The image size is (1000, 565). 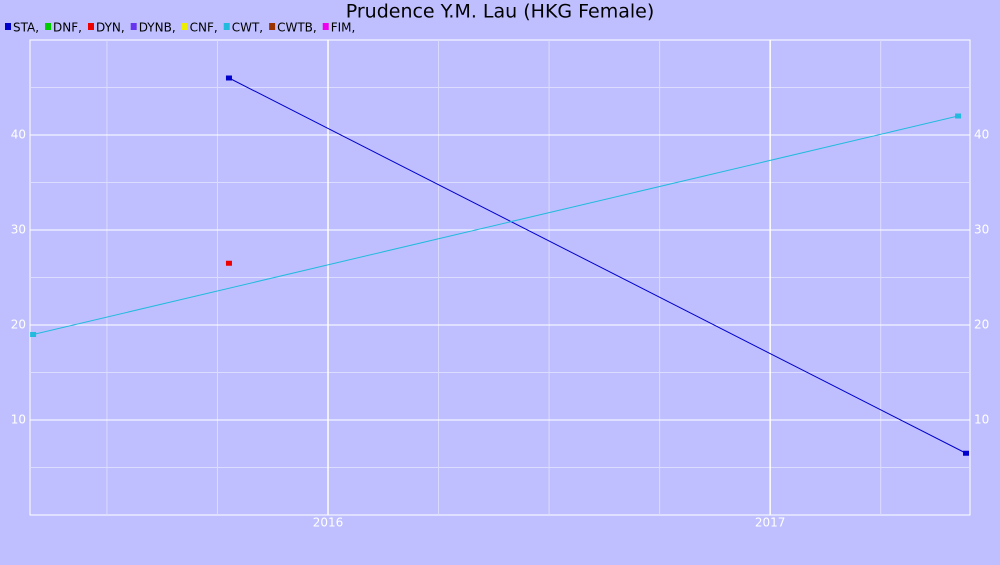 What do you see at coordinates (204, 28) in the screenshot?
I see `legend-label: CNF,` at bounding box center [204, 28].